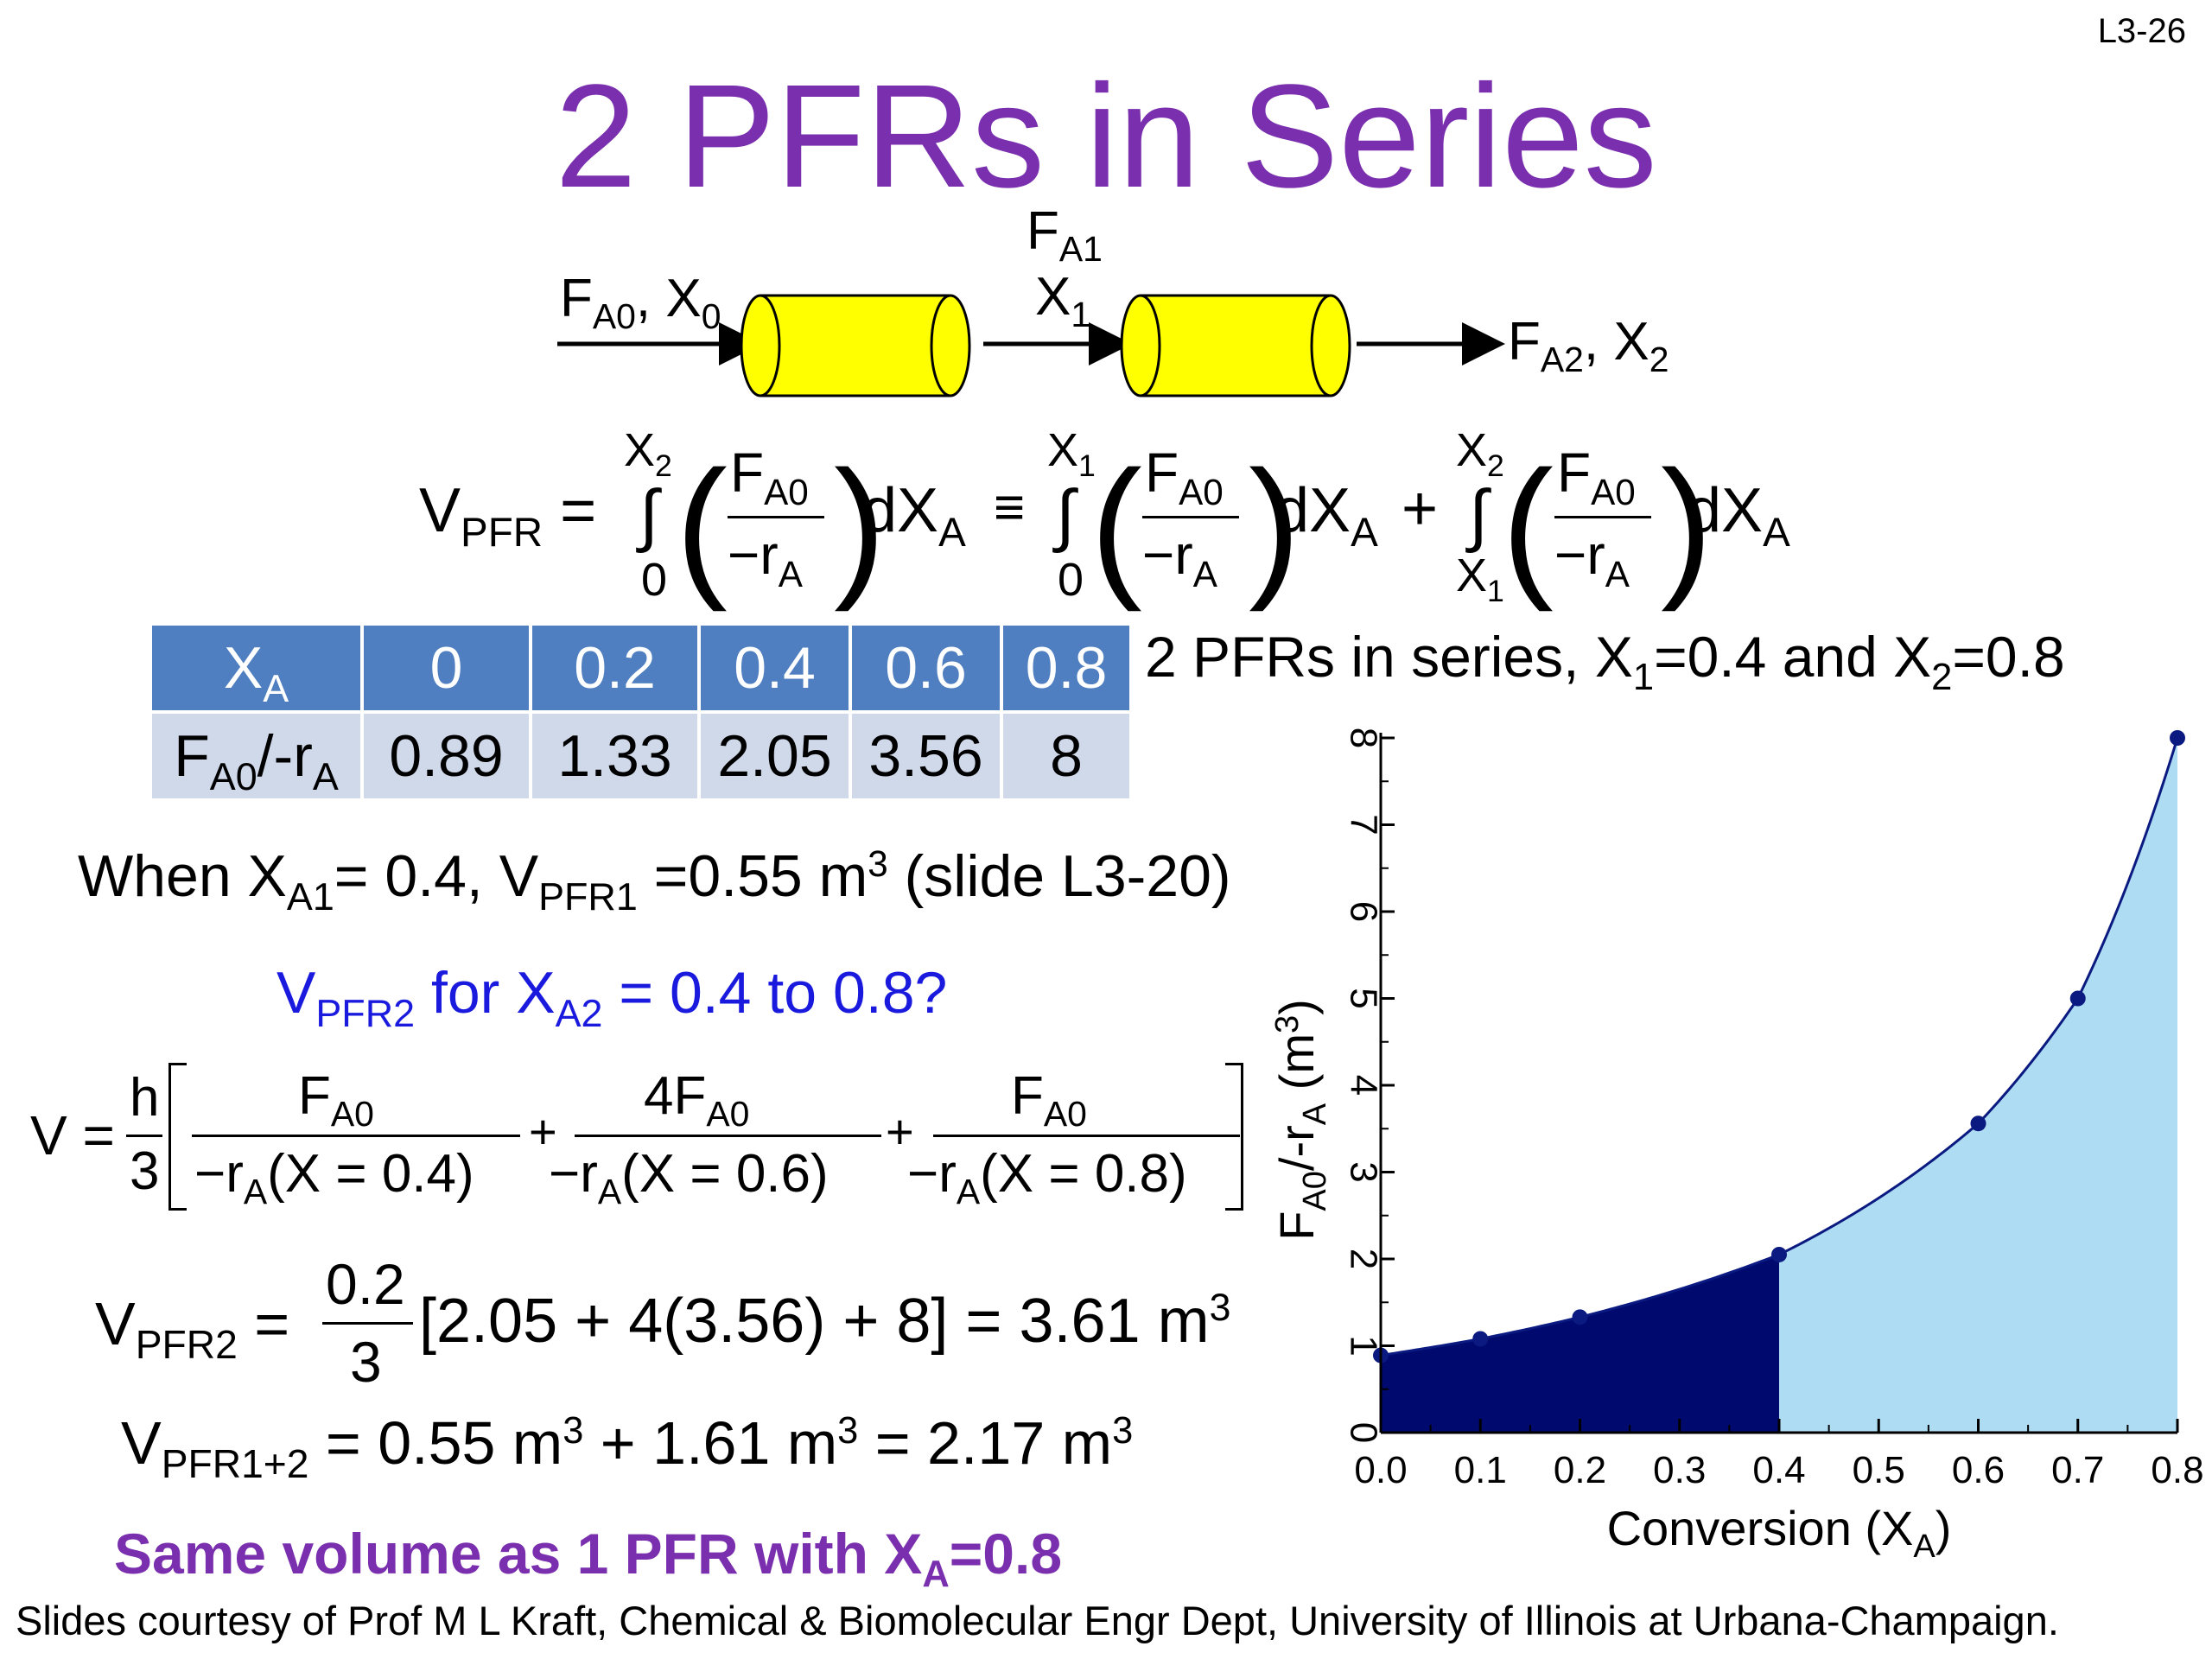 This screenshot has width=2212, height=1659. Describe the element at coordinates (1010, 507) in the screenshot. I see `equiv-sign: ≡` at that location.